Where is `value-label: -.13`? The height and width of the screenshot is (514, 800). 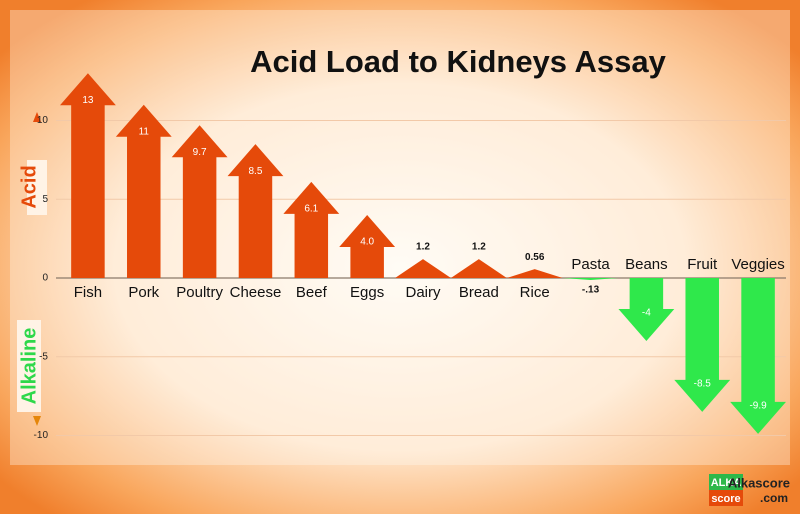 value-label: -.13 is located at coordinates (591, 290).